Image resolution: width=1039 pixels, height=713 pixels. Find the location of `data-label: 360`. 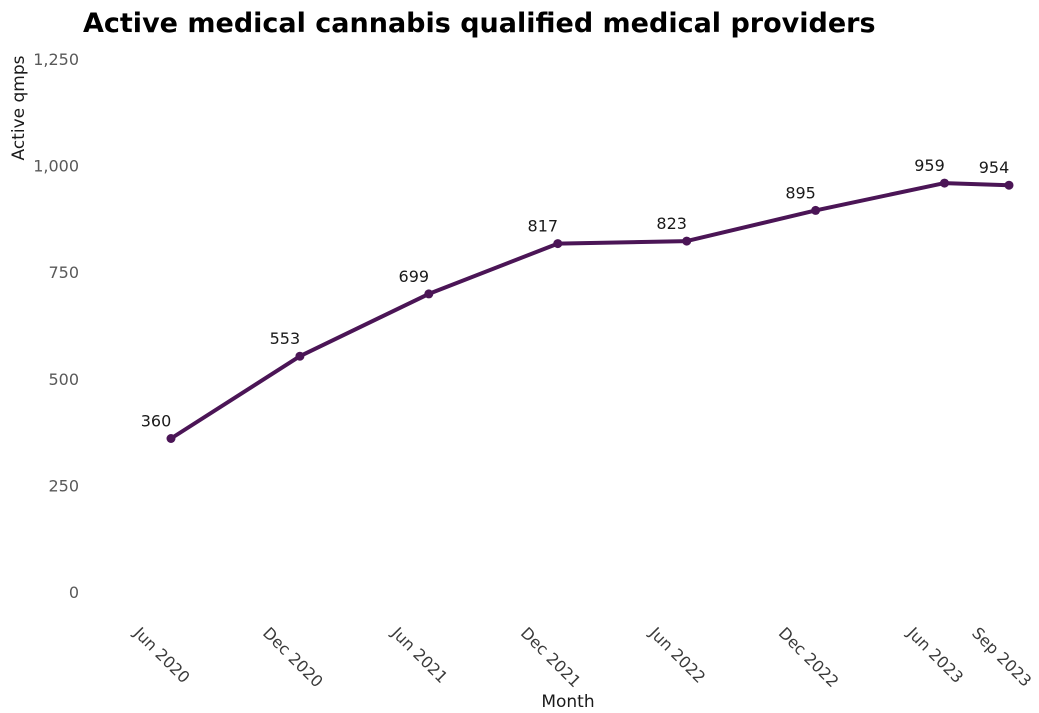

data-label: 360 is located at coordinates (156, 421).